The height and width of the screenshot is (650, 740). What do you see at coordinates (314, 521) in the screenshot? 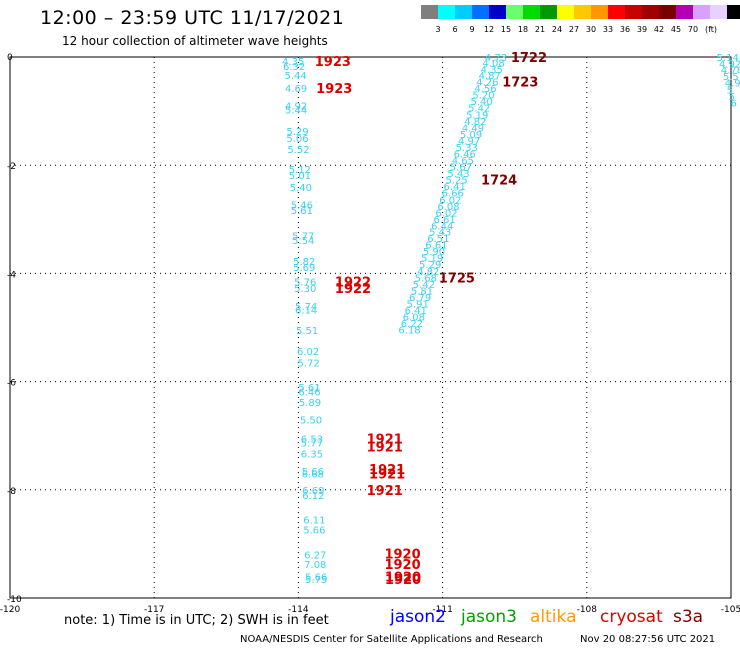
I see `wave-height-value: 6.11` at bounding box center [314, 521].